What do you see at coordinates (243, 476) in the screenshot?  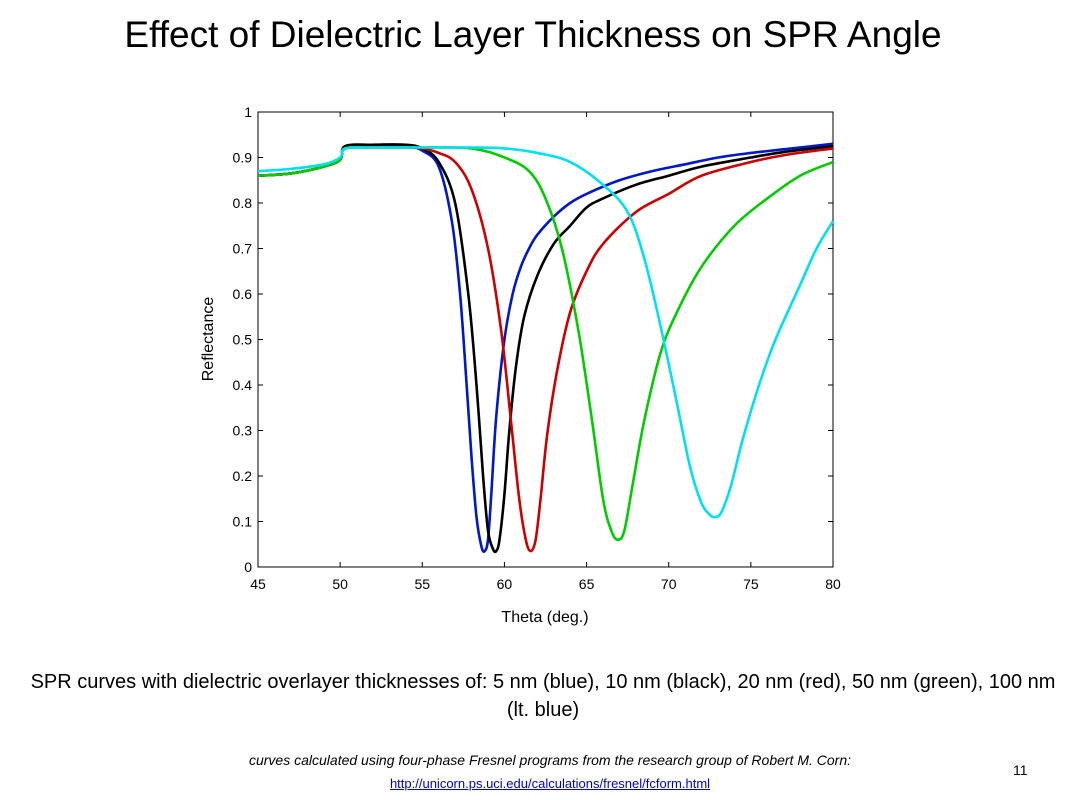 I see `y-tick-label: 0.2` at bounding box center [243, 476].